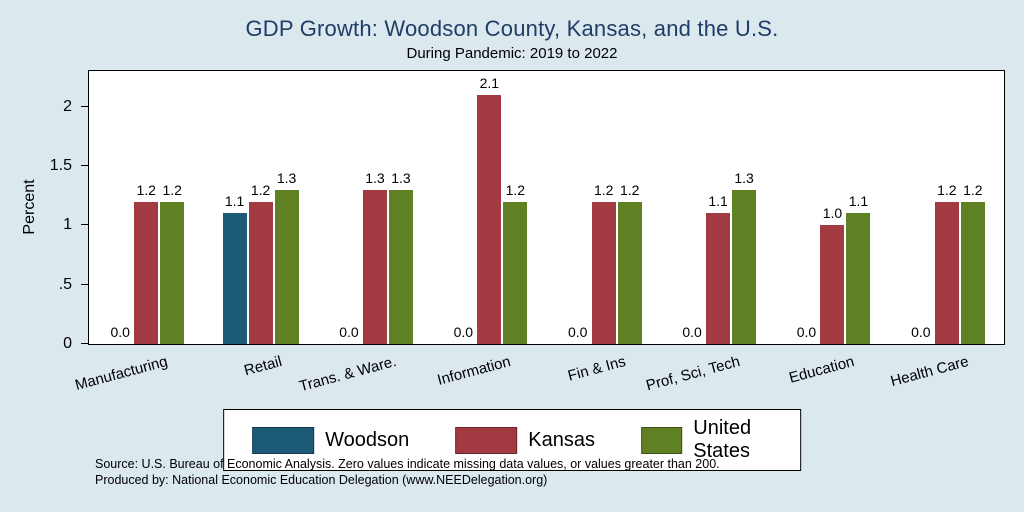 Image resolution: width=1024 pixels, height=512 pixels. Describe the element at coordinates (286, 267) in the screenshot. I see `bar-united-states-retail` at that location.